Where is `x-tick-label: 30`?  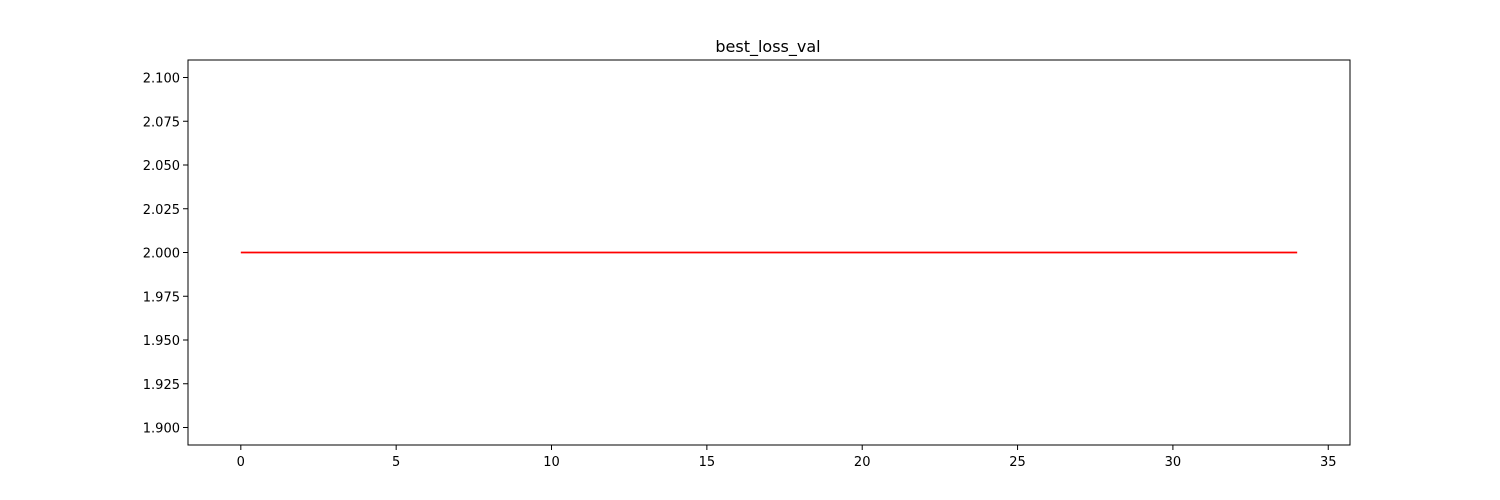
x-tick-label: 30 is located at coordinates (1173, 462).